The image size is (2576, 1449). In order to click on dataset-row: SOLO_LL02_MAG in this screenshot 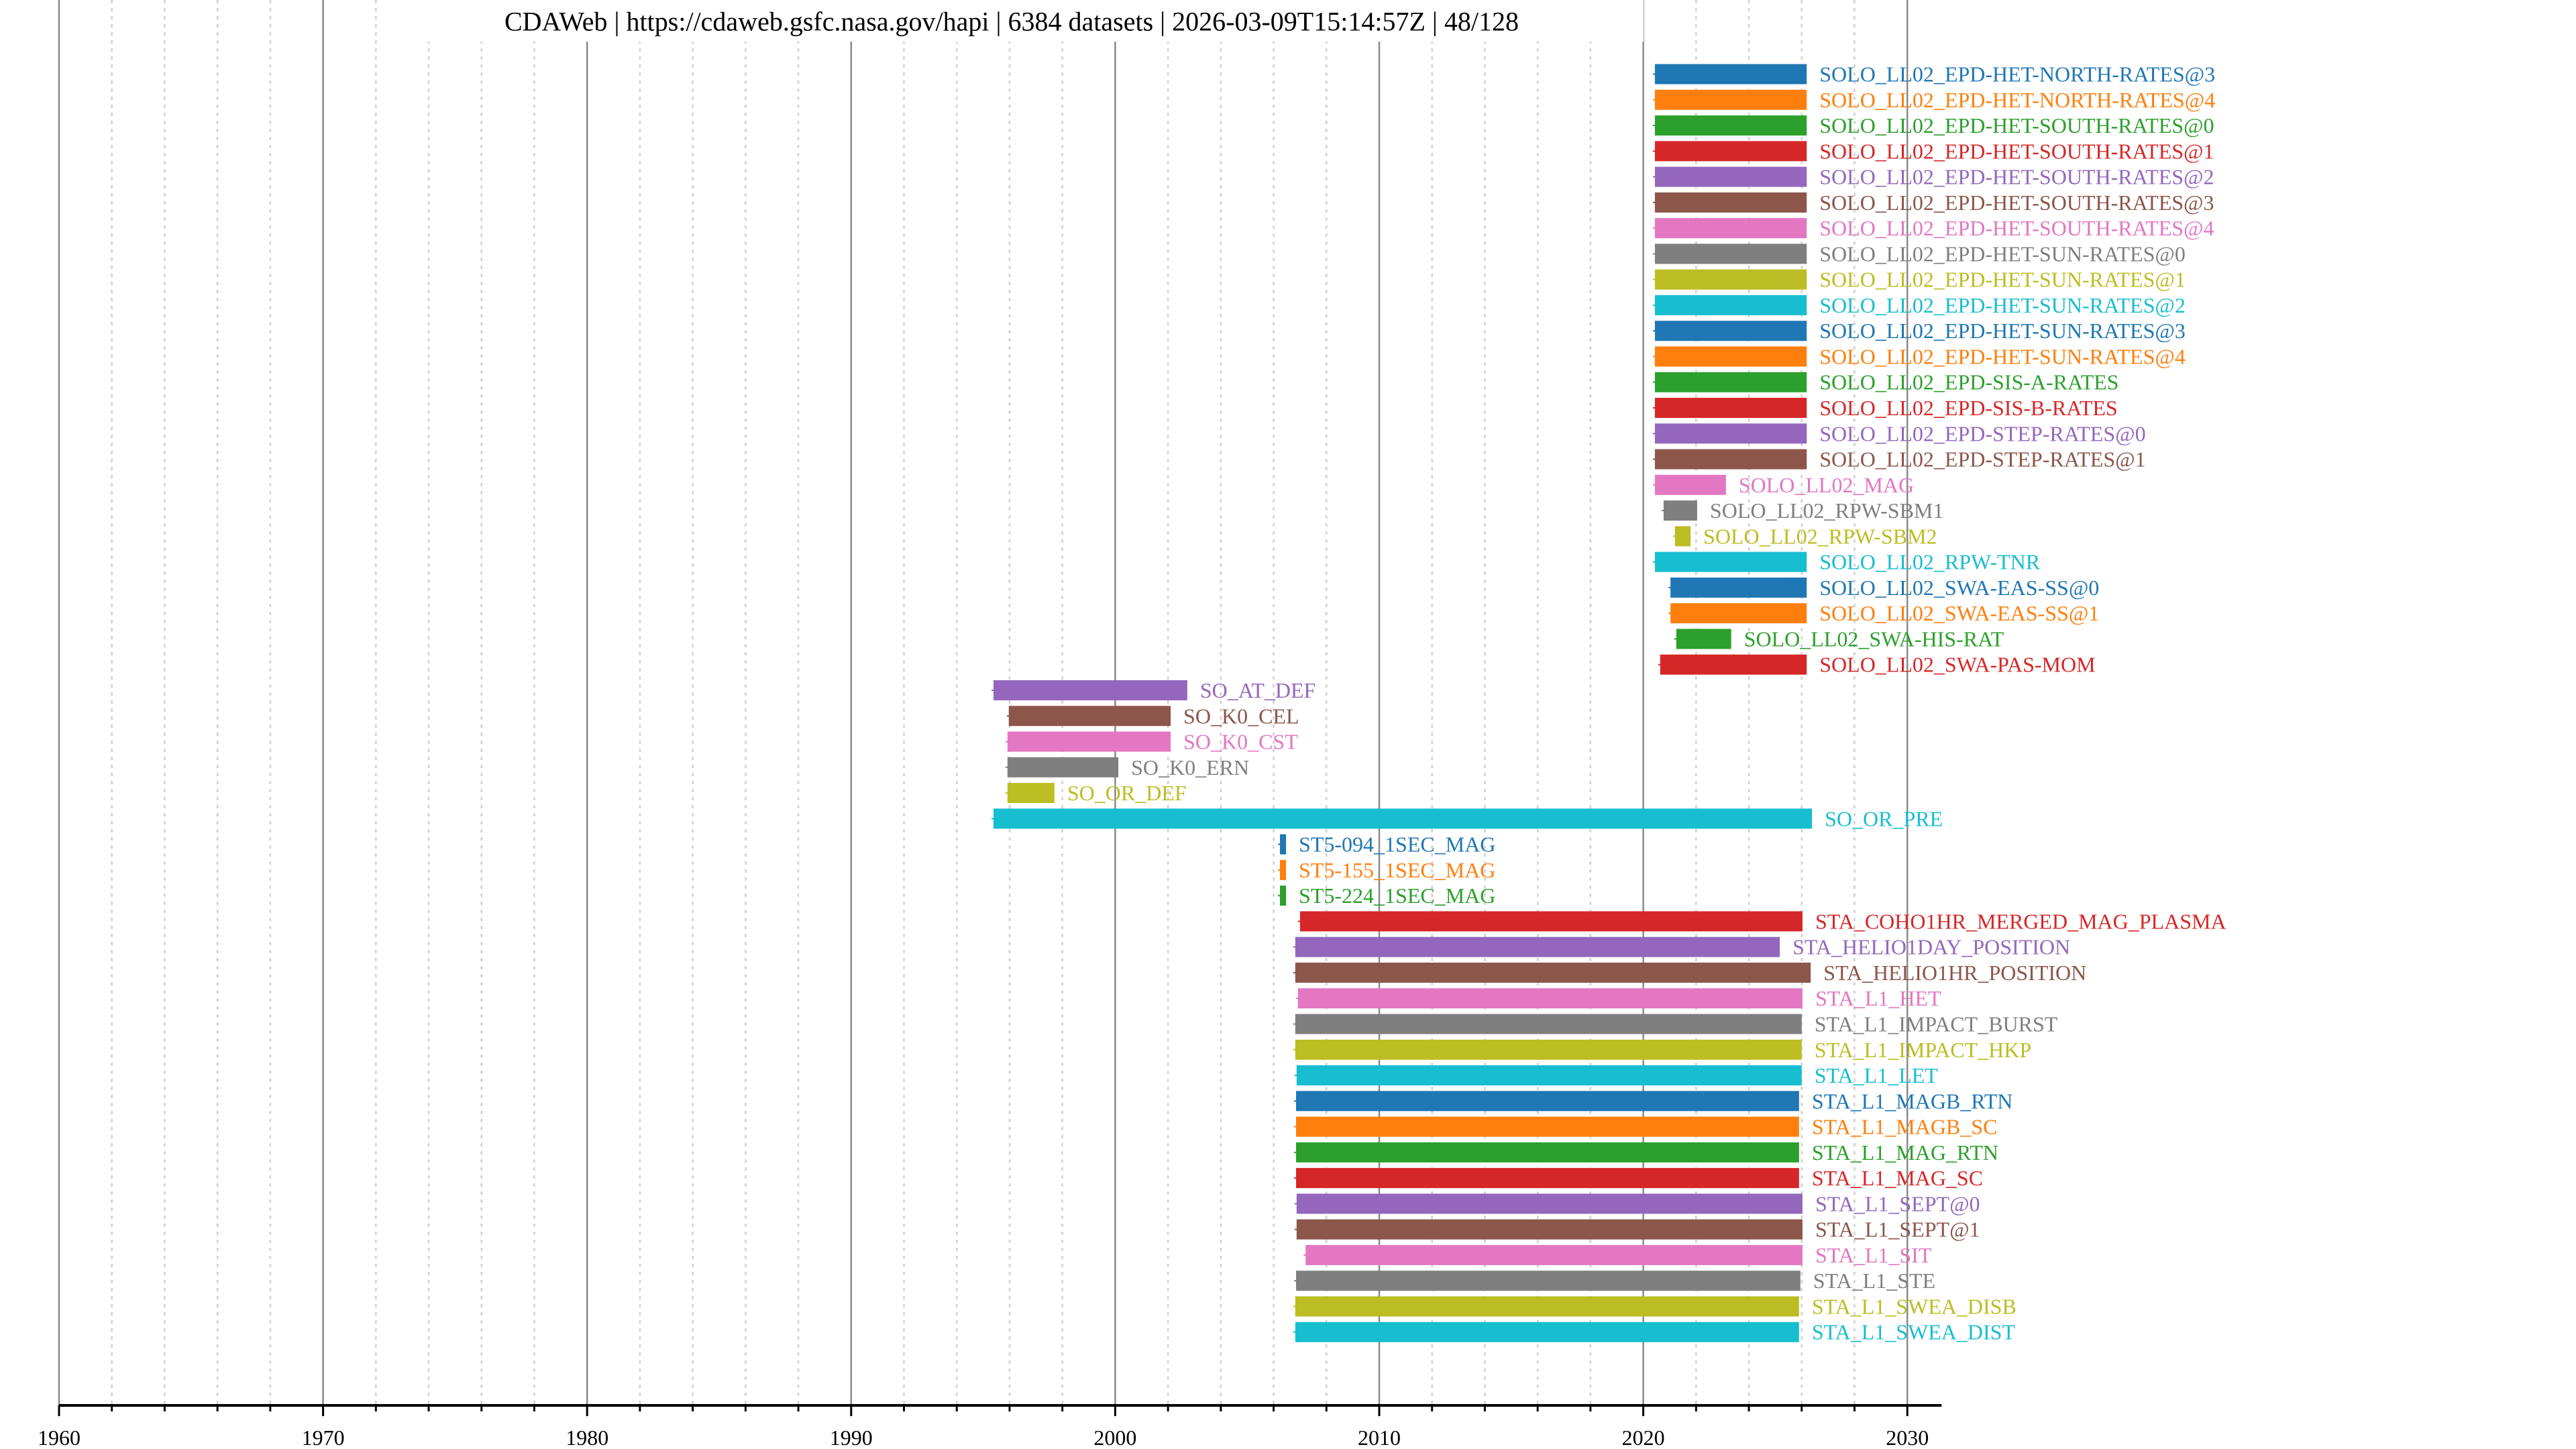, I will do `click(1783, 485)`.